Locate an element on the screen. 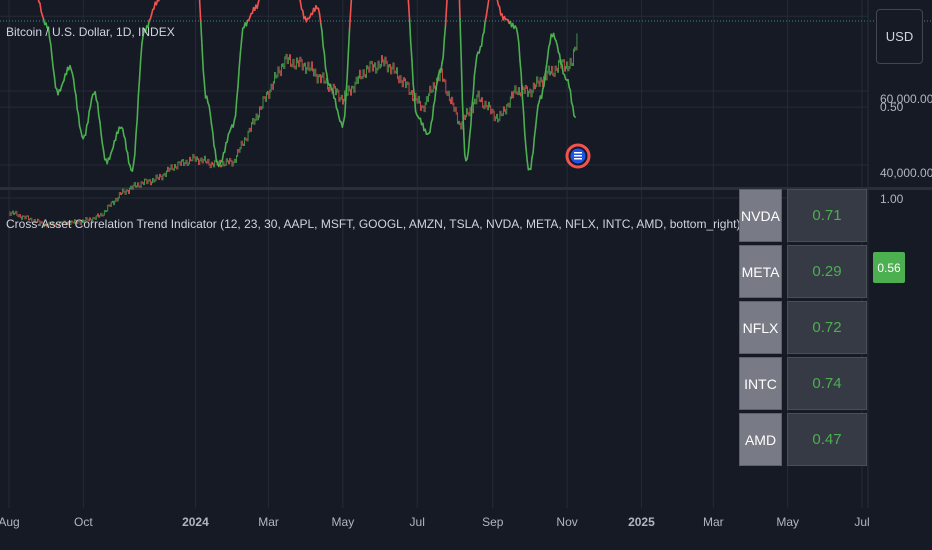  table-value: 0.74 is located at coordinates (827, 383).